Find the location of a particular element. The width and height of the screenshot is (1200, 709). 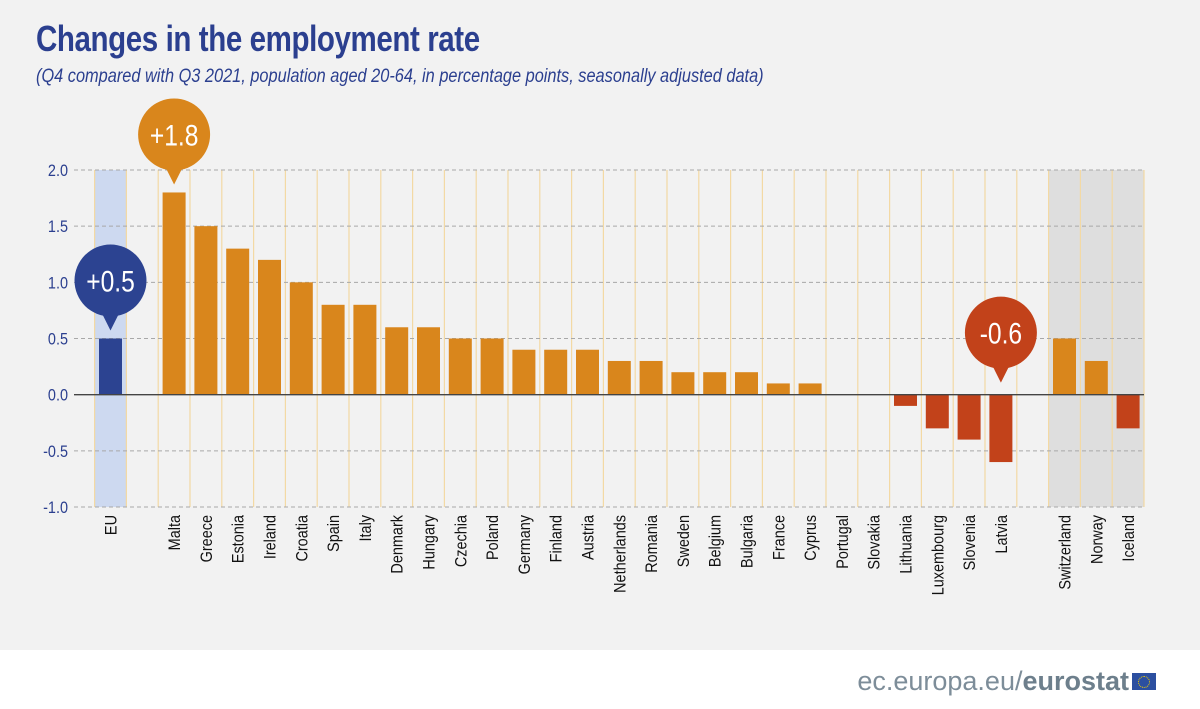

y-tick-label: 1.0 is located at coordinates (58, 283).